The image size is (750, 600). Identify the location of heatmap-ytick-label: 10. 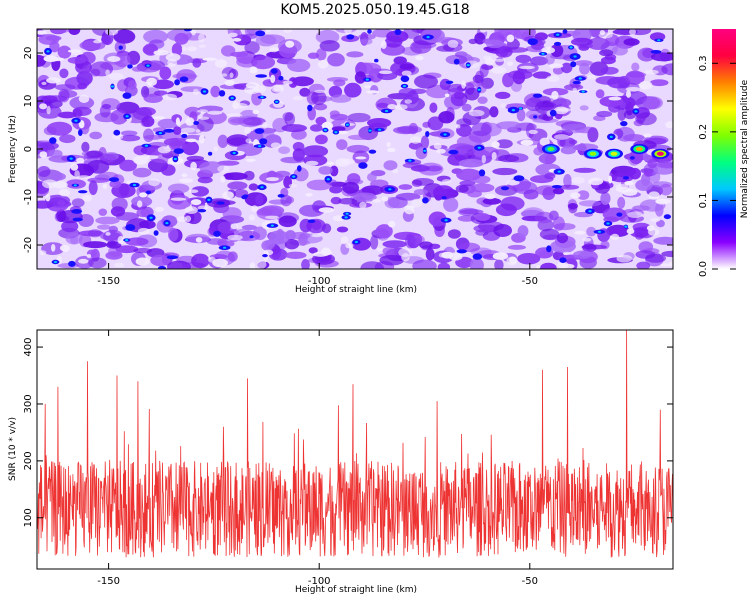
(28, 101).